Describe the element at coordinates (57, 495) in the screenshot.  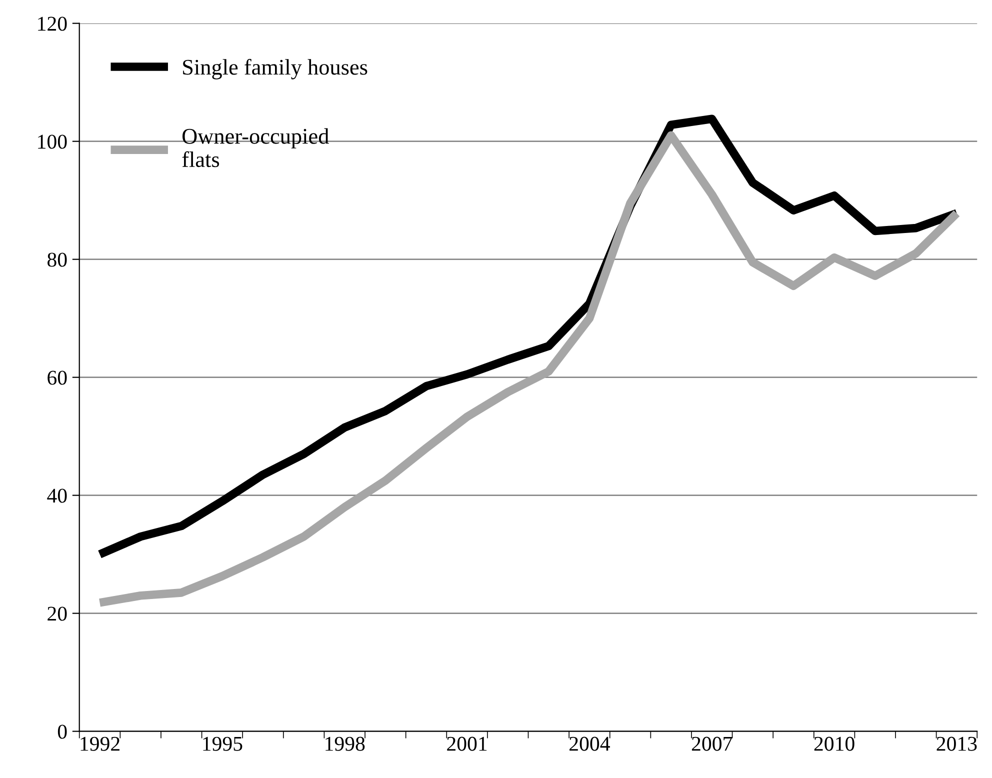
I see `y-tick-label: 40` at that location.